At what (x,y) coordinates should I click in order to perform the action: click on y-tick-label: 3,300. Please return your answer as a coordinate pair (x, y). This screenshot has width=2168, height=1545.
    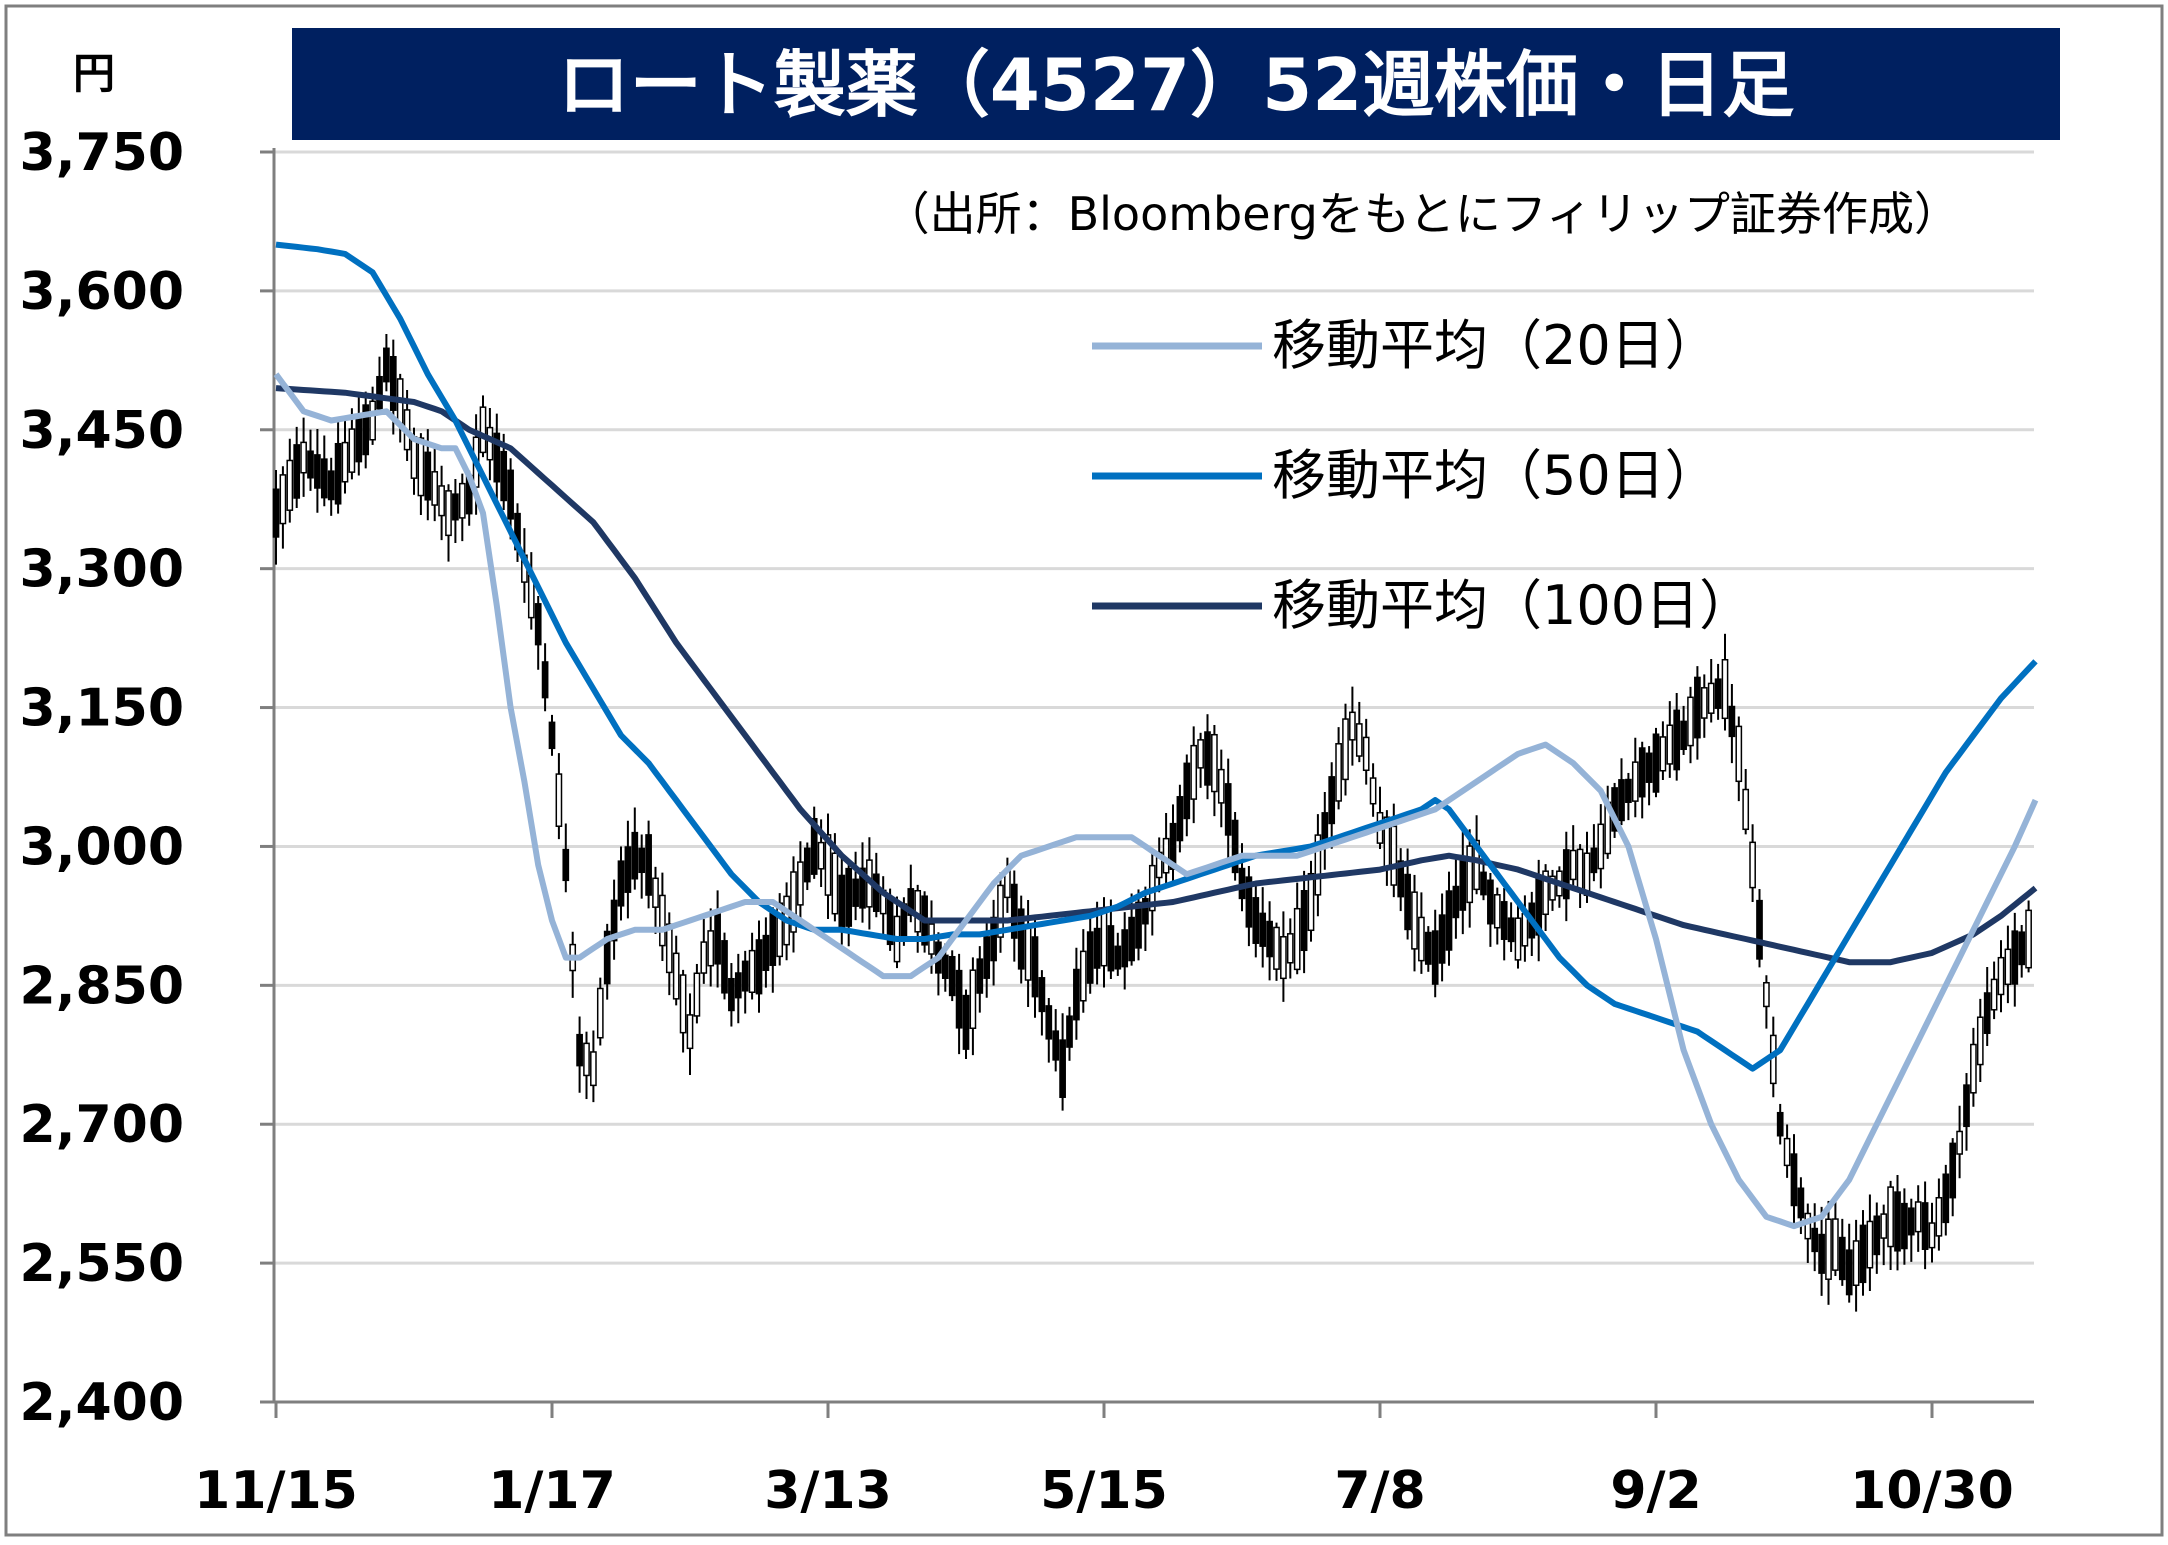
    Looking at the image, I should click on (102, 570).